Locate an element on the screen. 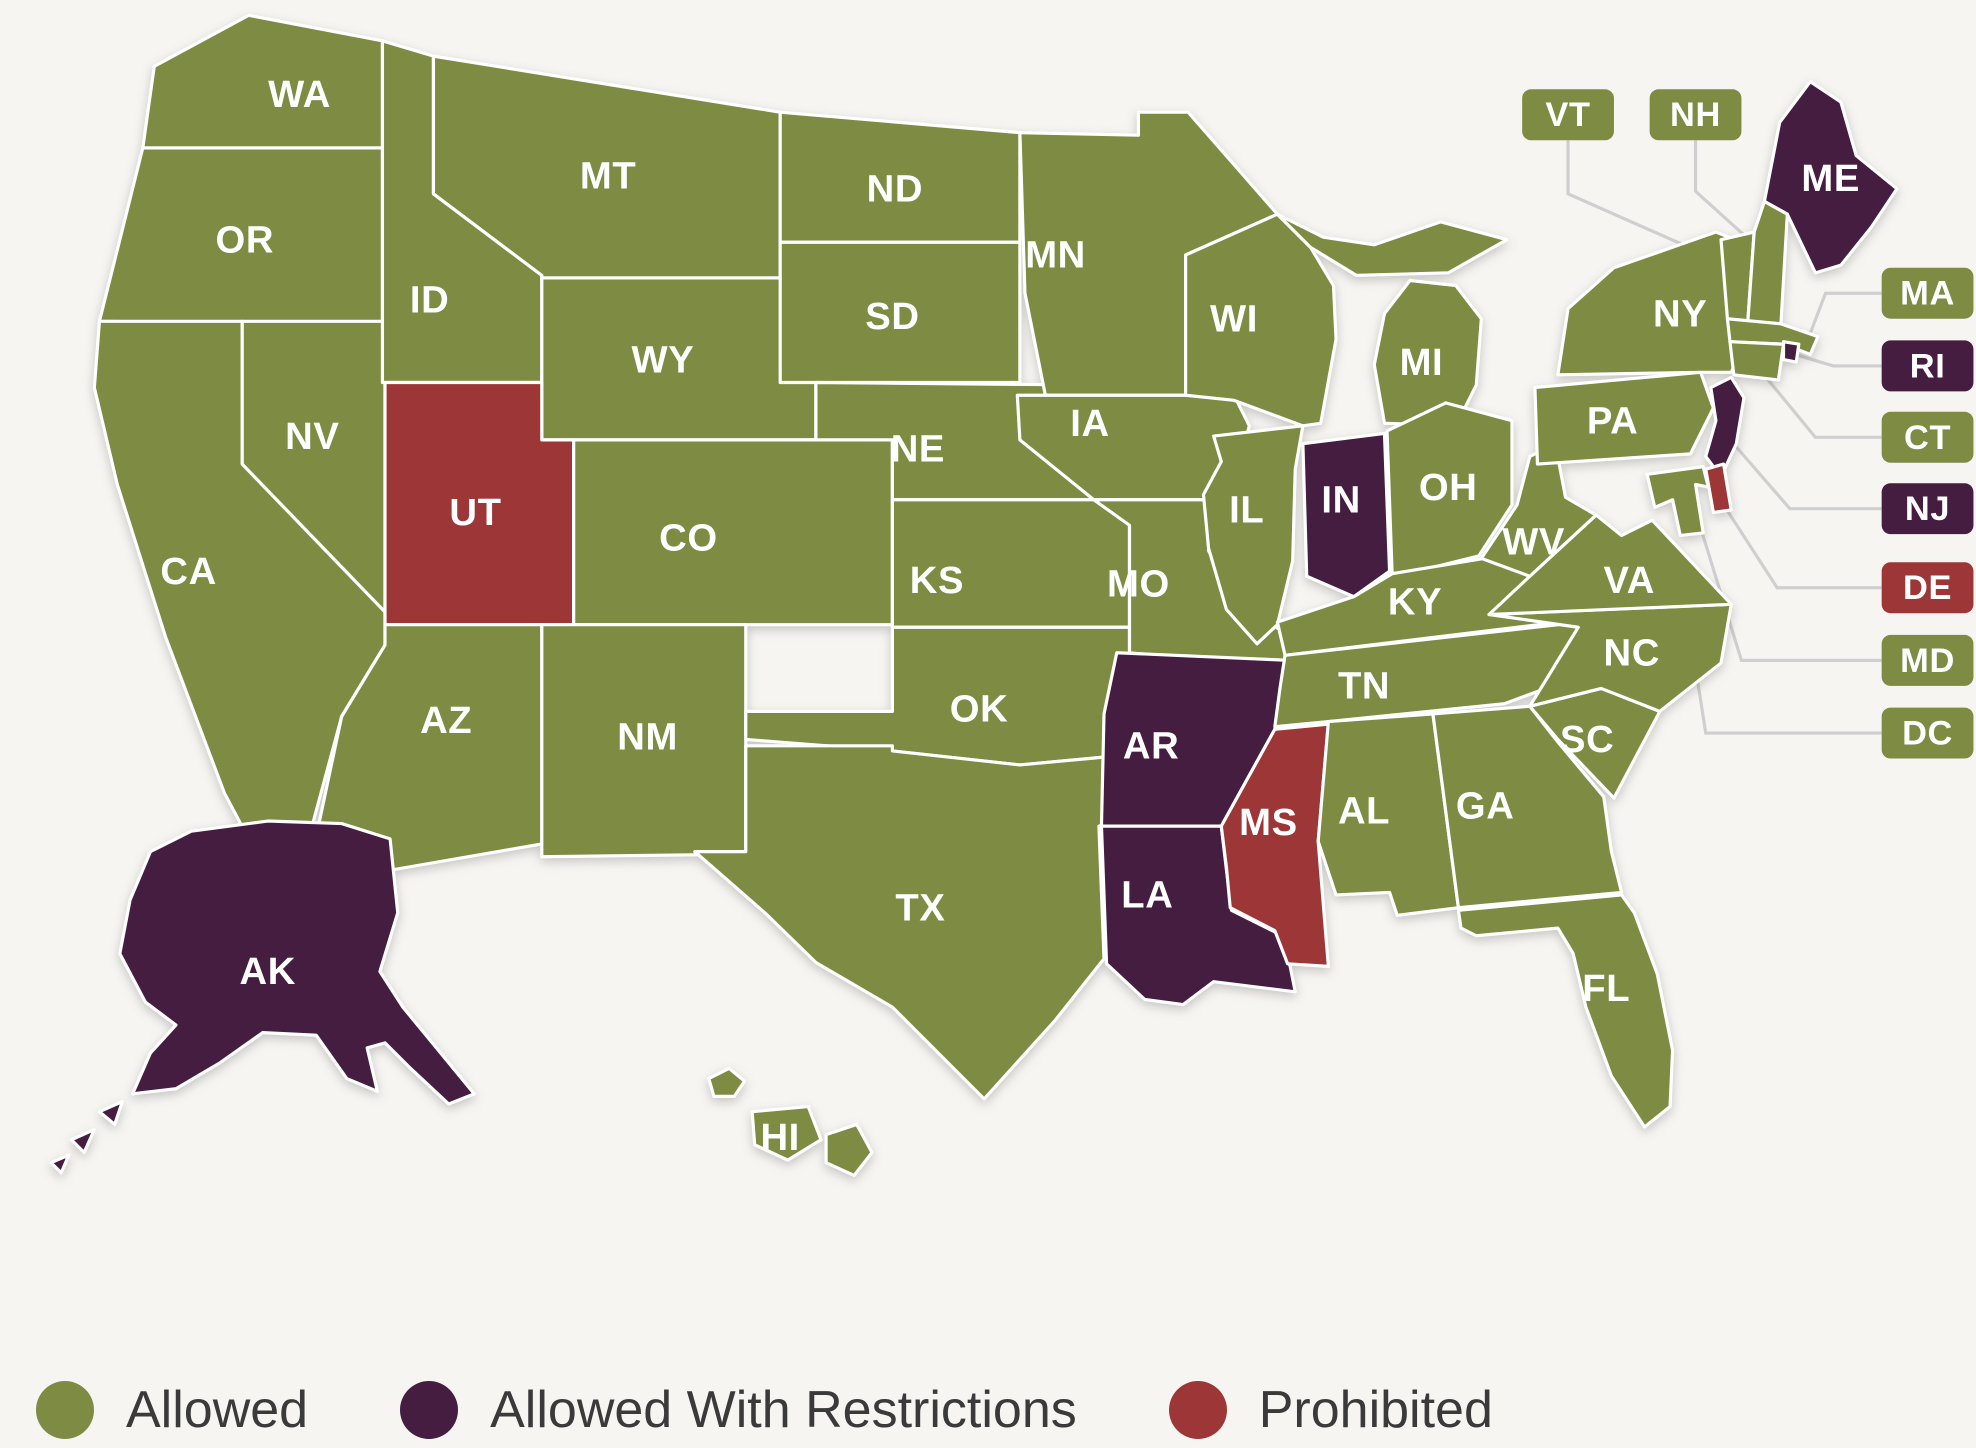  state-label-PA: PA is located at coordinates (1613, 420).